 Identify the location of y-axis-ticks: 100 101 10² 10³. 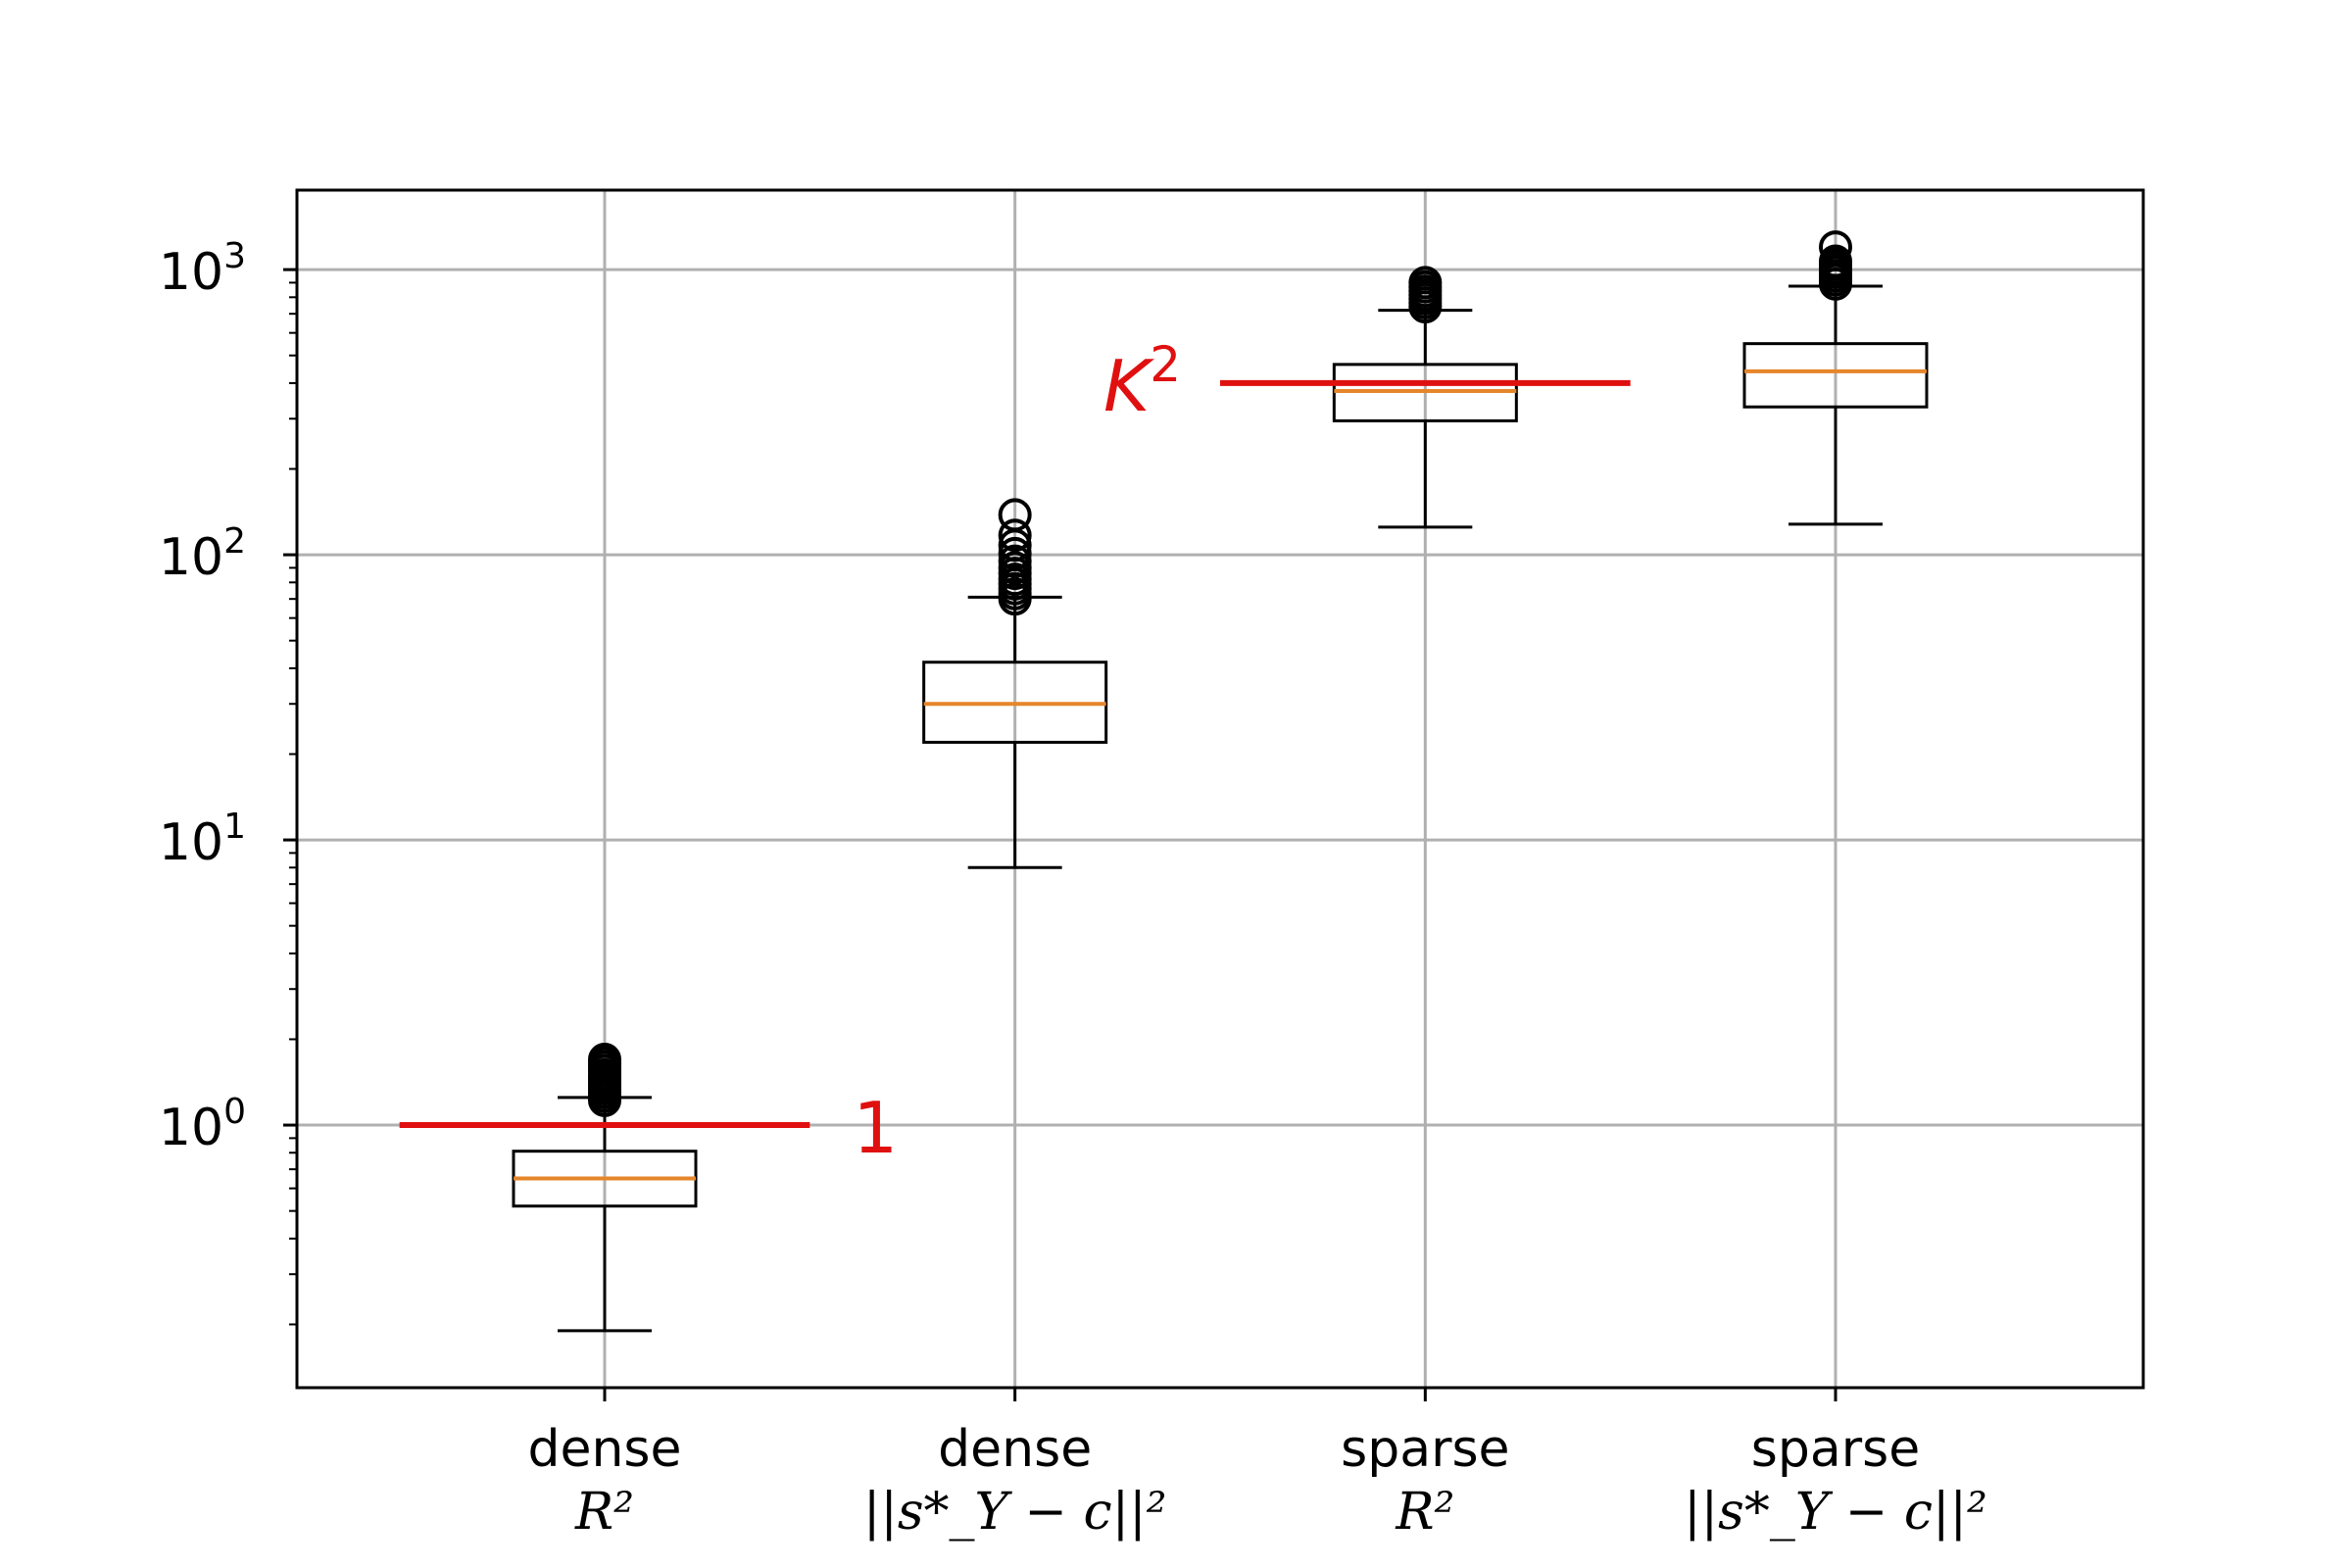
(228, 696).